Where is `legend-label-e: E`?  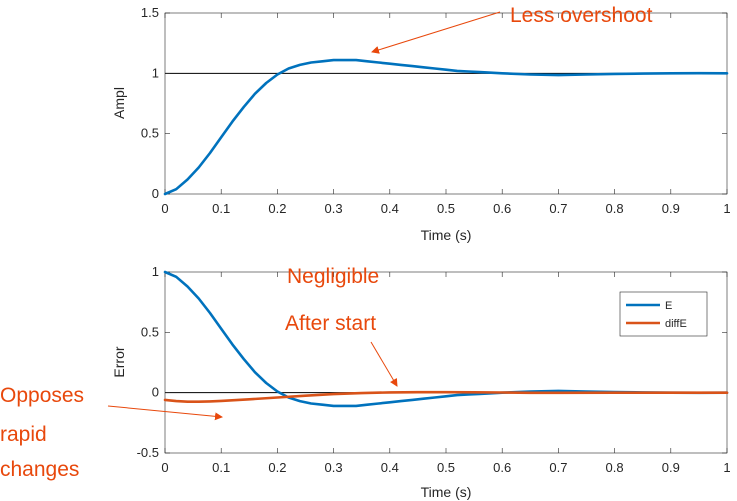 legend-label-e: E is located at coordinates (668, 306).